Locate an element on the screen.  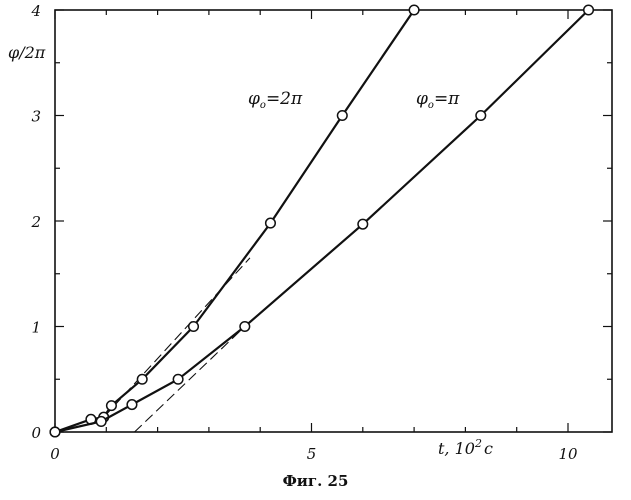
y-tick-label: 2 is located at coordinates (35, 222).